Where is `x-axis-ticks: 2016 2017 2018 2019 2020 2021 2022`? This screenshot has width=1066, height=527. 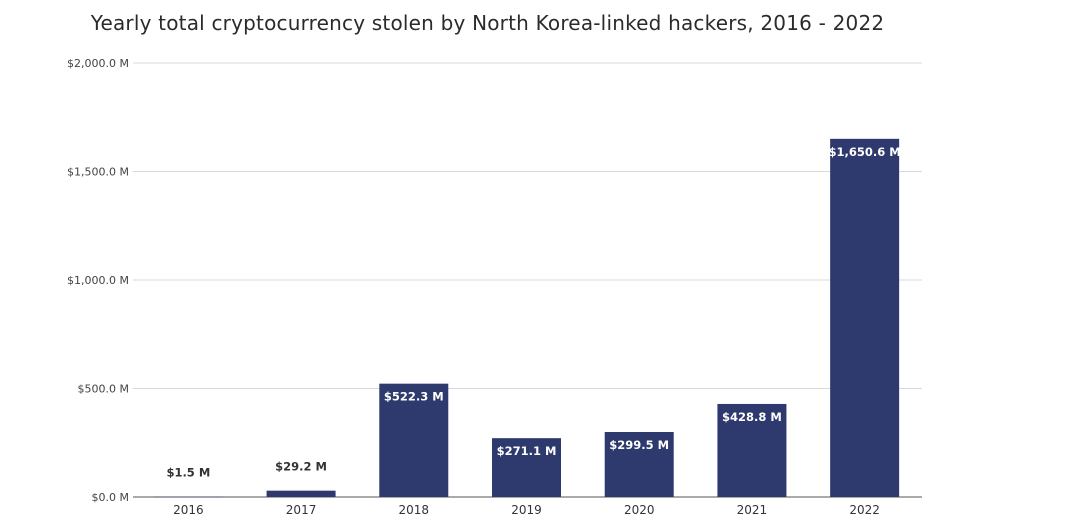
x-axis-ticks: 2016 2017 2018 2019 2020 2021 2022 is located at coordinates (526, 510).